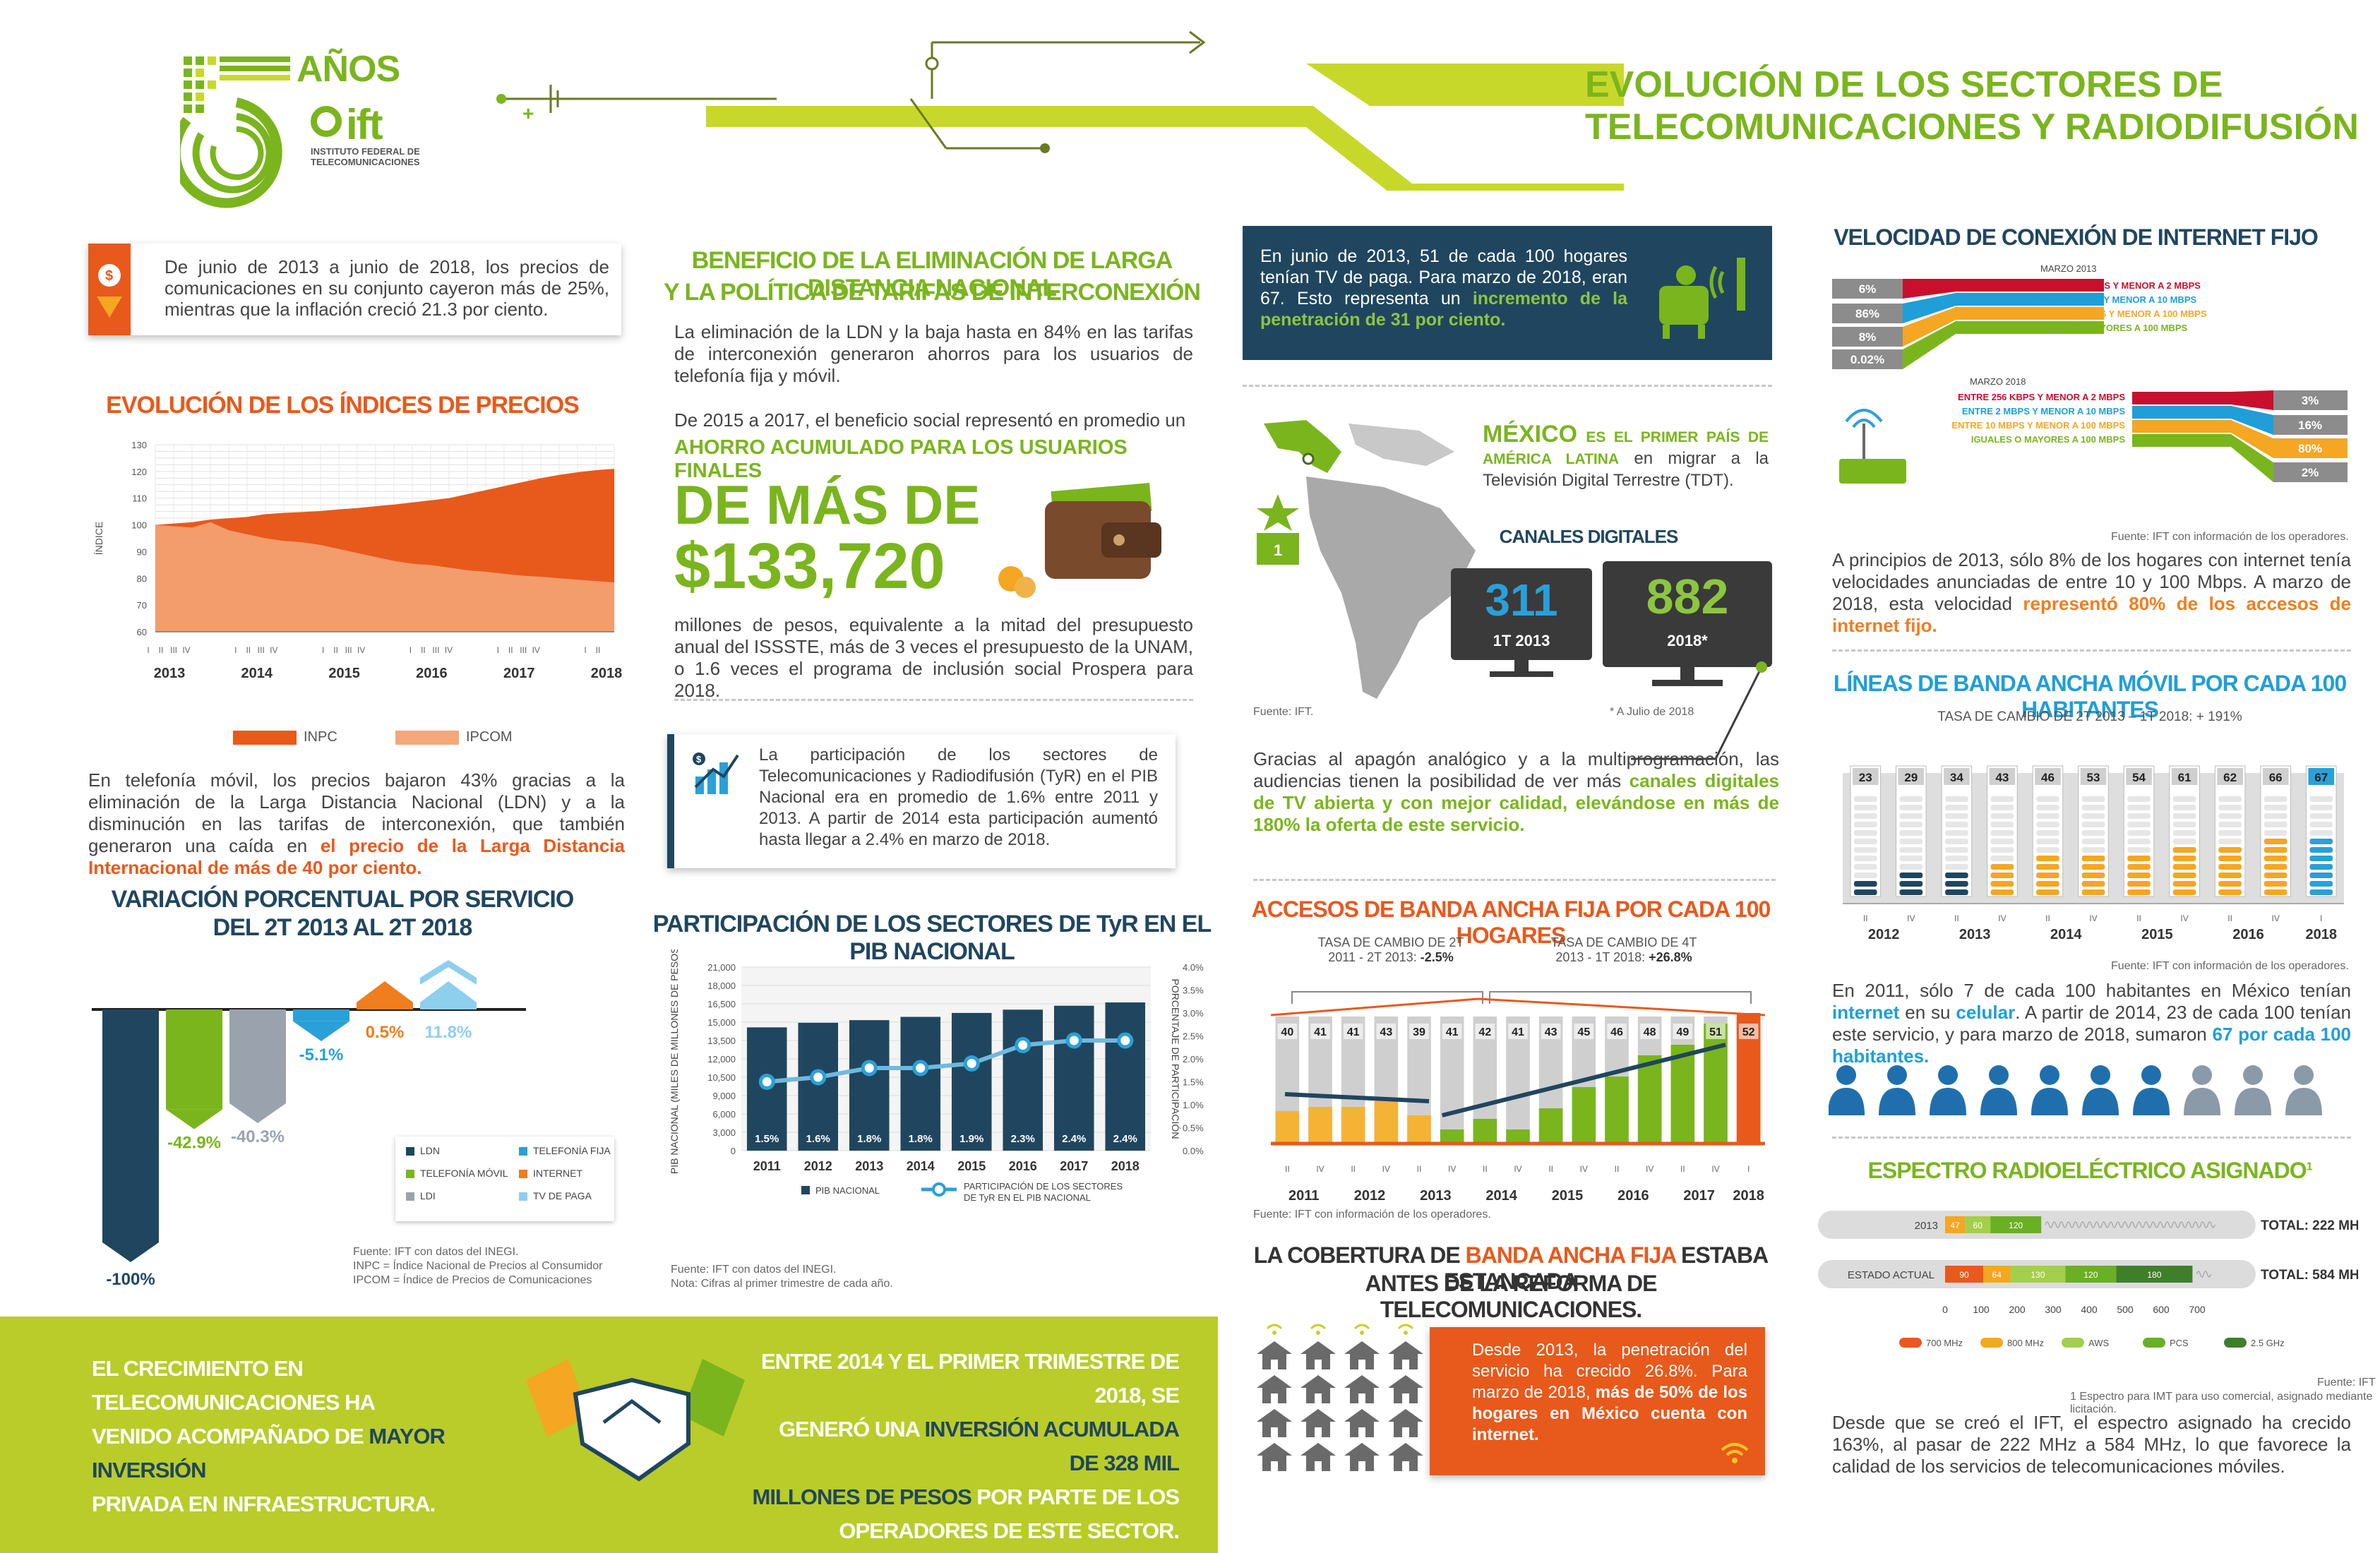  What do you see at coordinates (343, 406) in the screenshot?
I see `prices-chart-title: EVOLUCIÓN DE LOS ÍNDICES DE PRECIOS` at bounding box center [343, 406].